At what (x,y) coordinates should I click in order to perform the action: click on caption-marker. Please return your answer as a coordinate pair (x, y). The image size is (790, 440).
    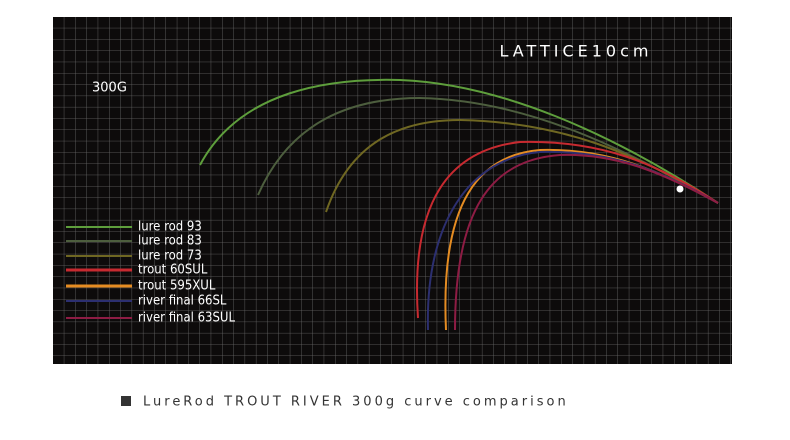
    Looking at the image, I should click on (126, 401).